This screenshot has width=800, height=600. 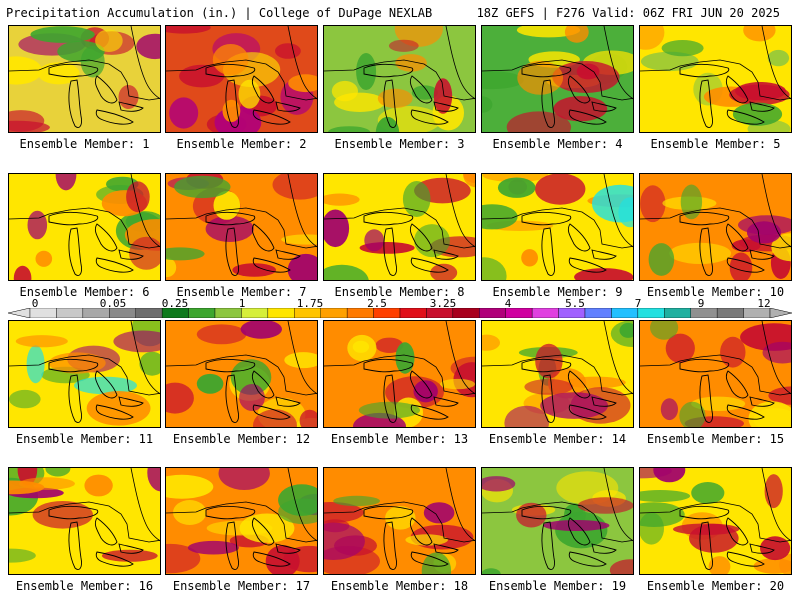 I want to click on colorbar-tick-label: 1.75, so click(x=310, y=303).